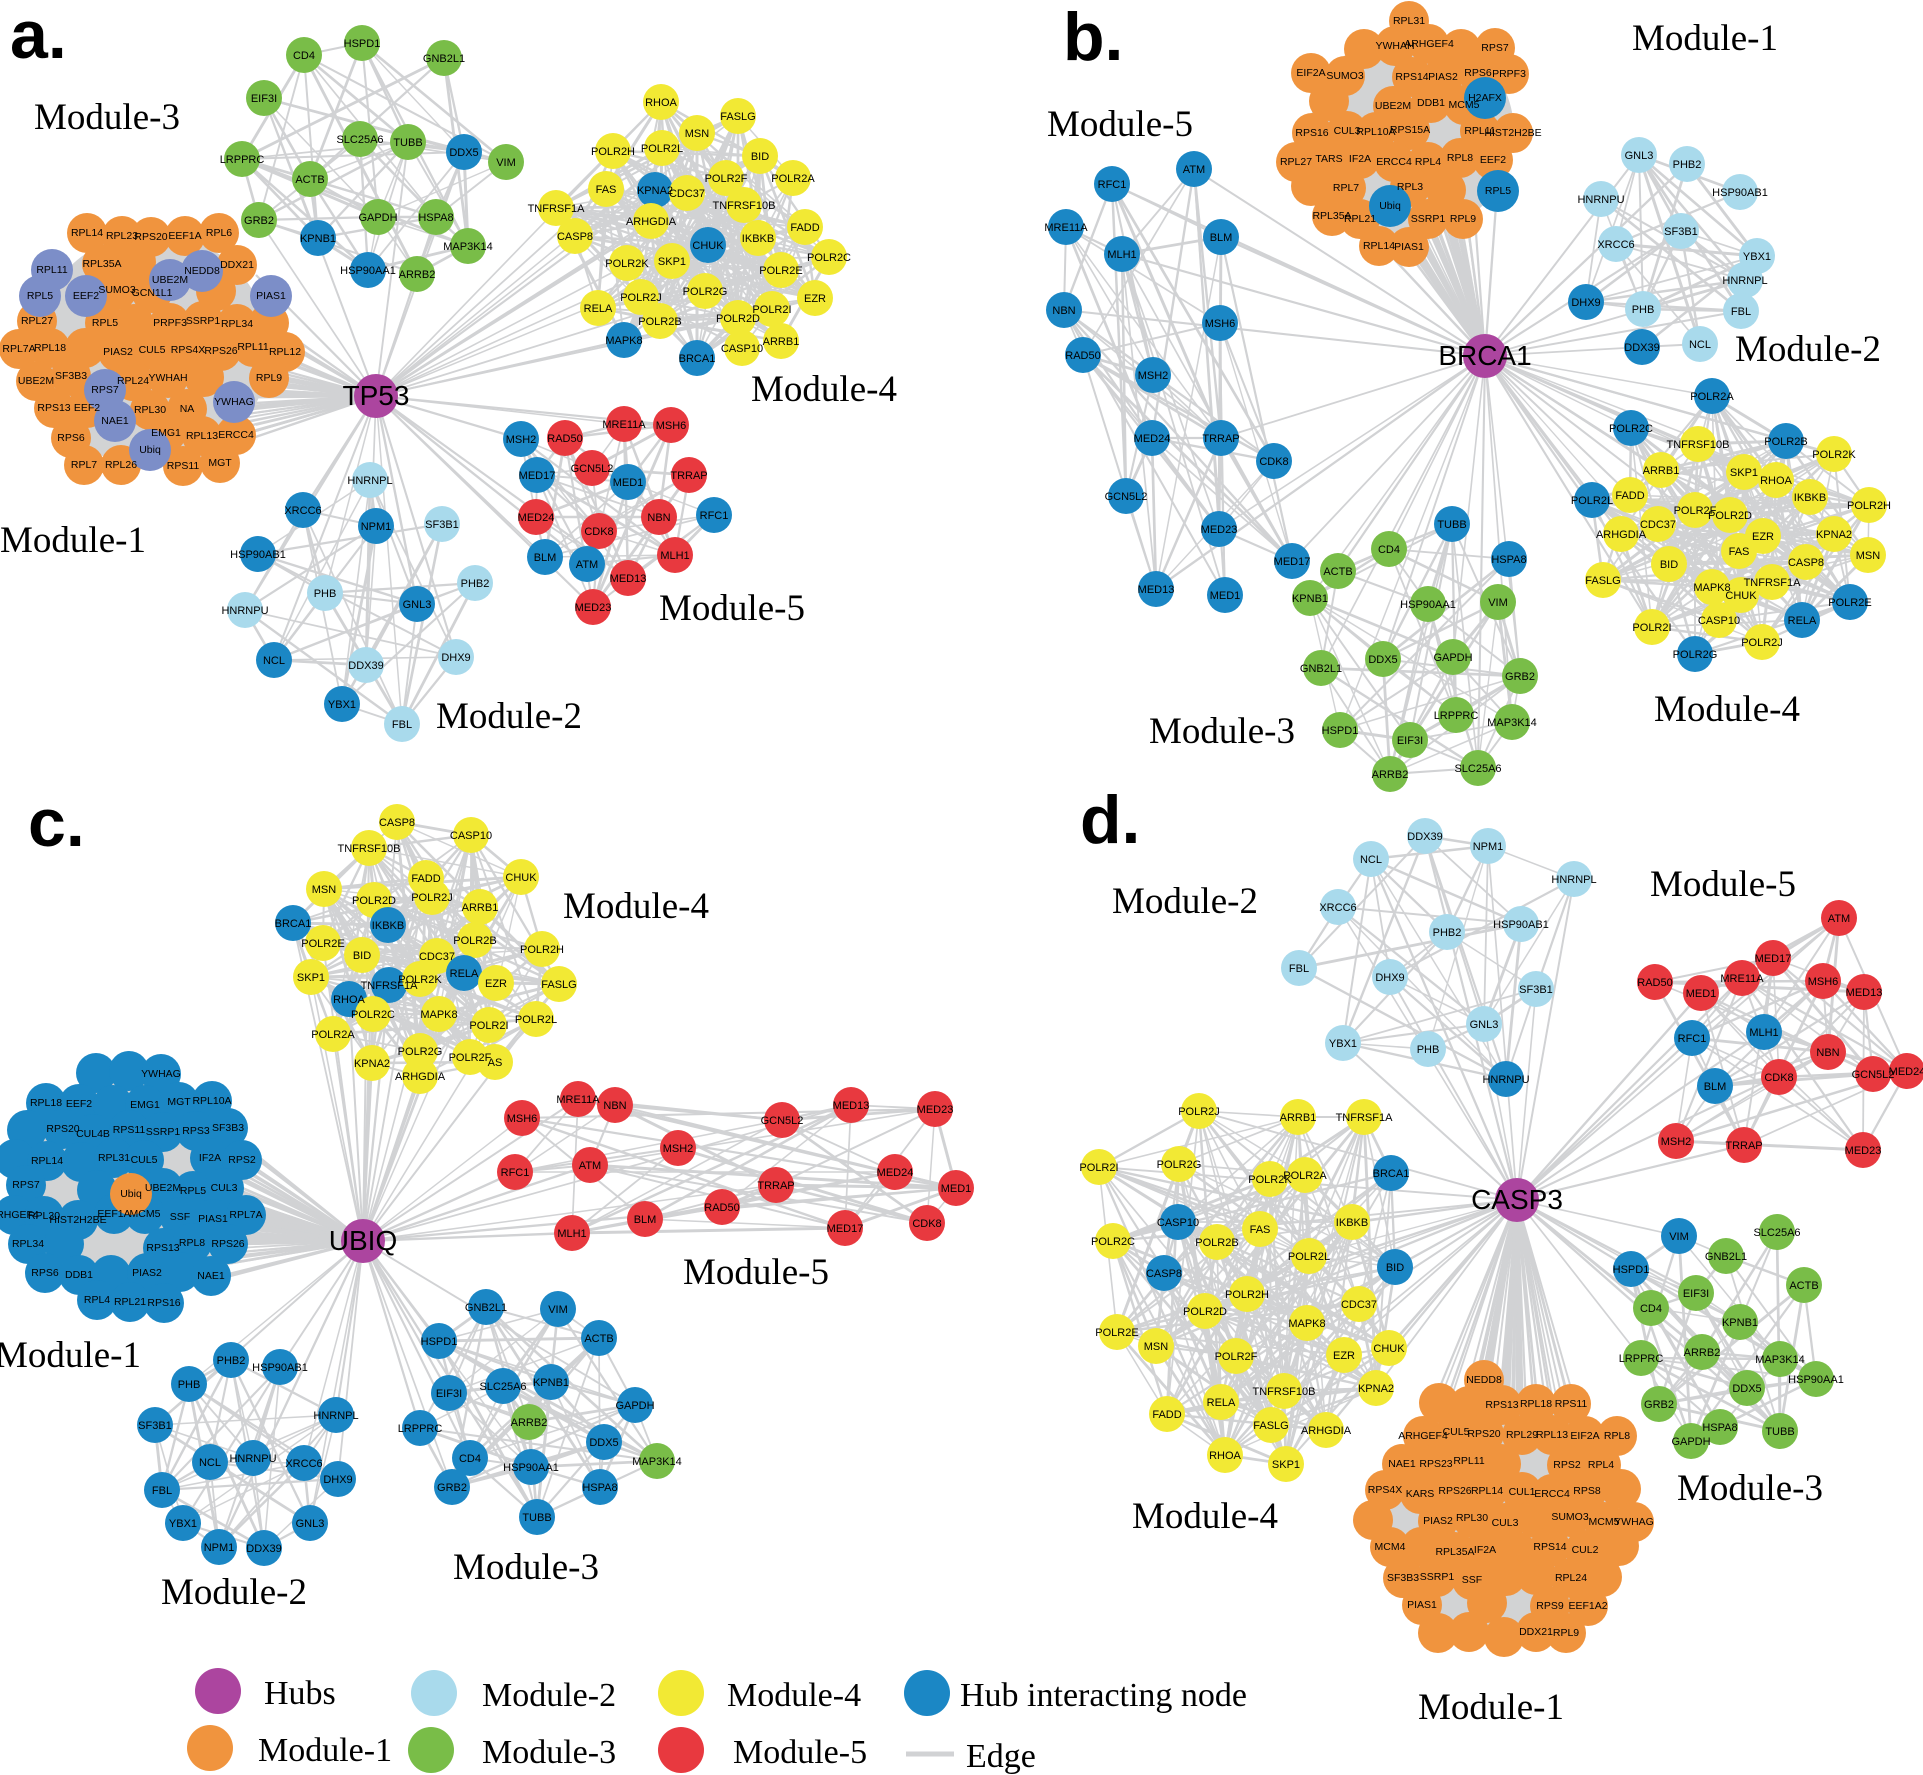 This screenshot has width=1923, height=1775. I want to click on svg-text: ARRB2, so click(1702, 1353).